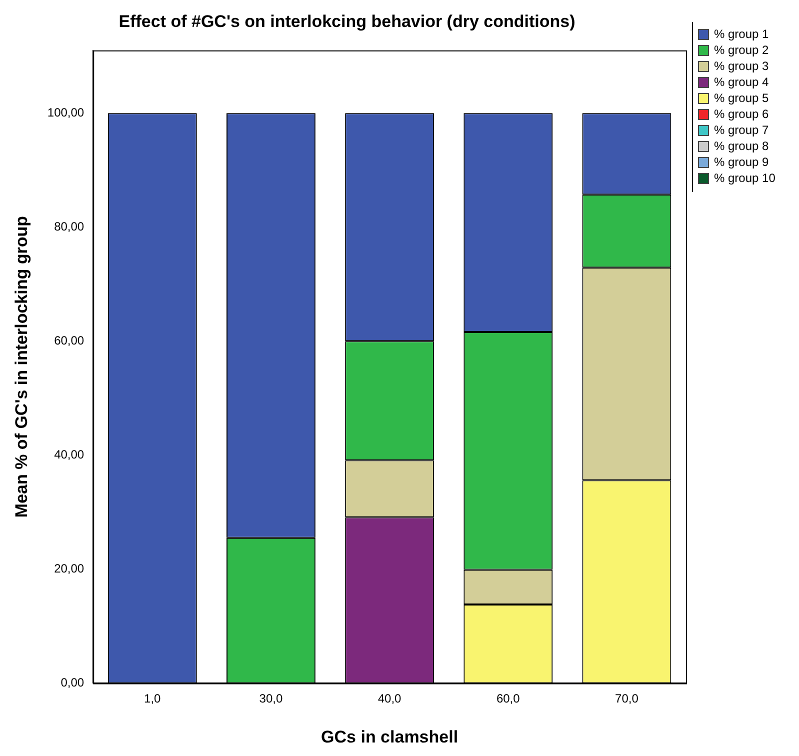  Describe the element at coordinates (741, 98) in the screenshot. I see `legend-label: % group 5` at that location.